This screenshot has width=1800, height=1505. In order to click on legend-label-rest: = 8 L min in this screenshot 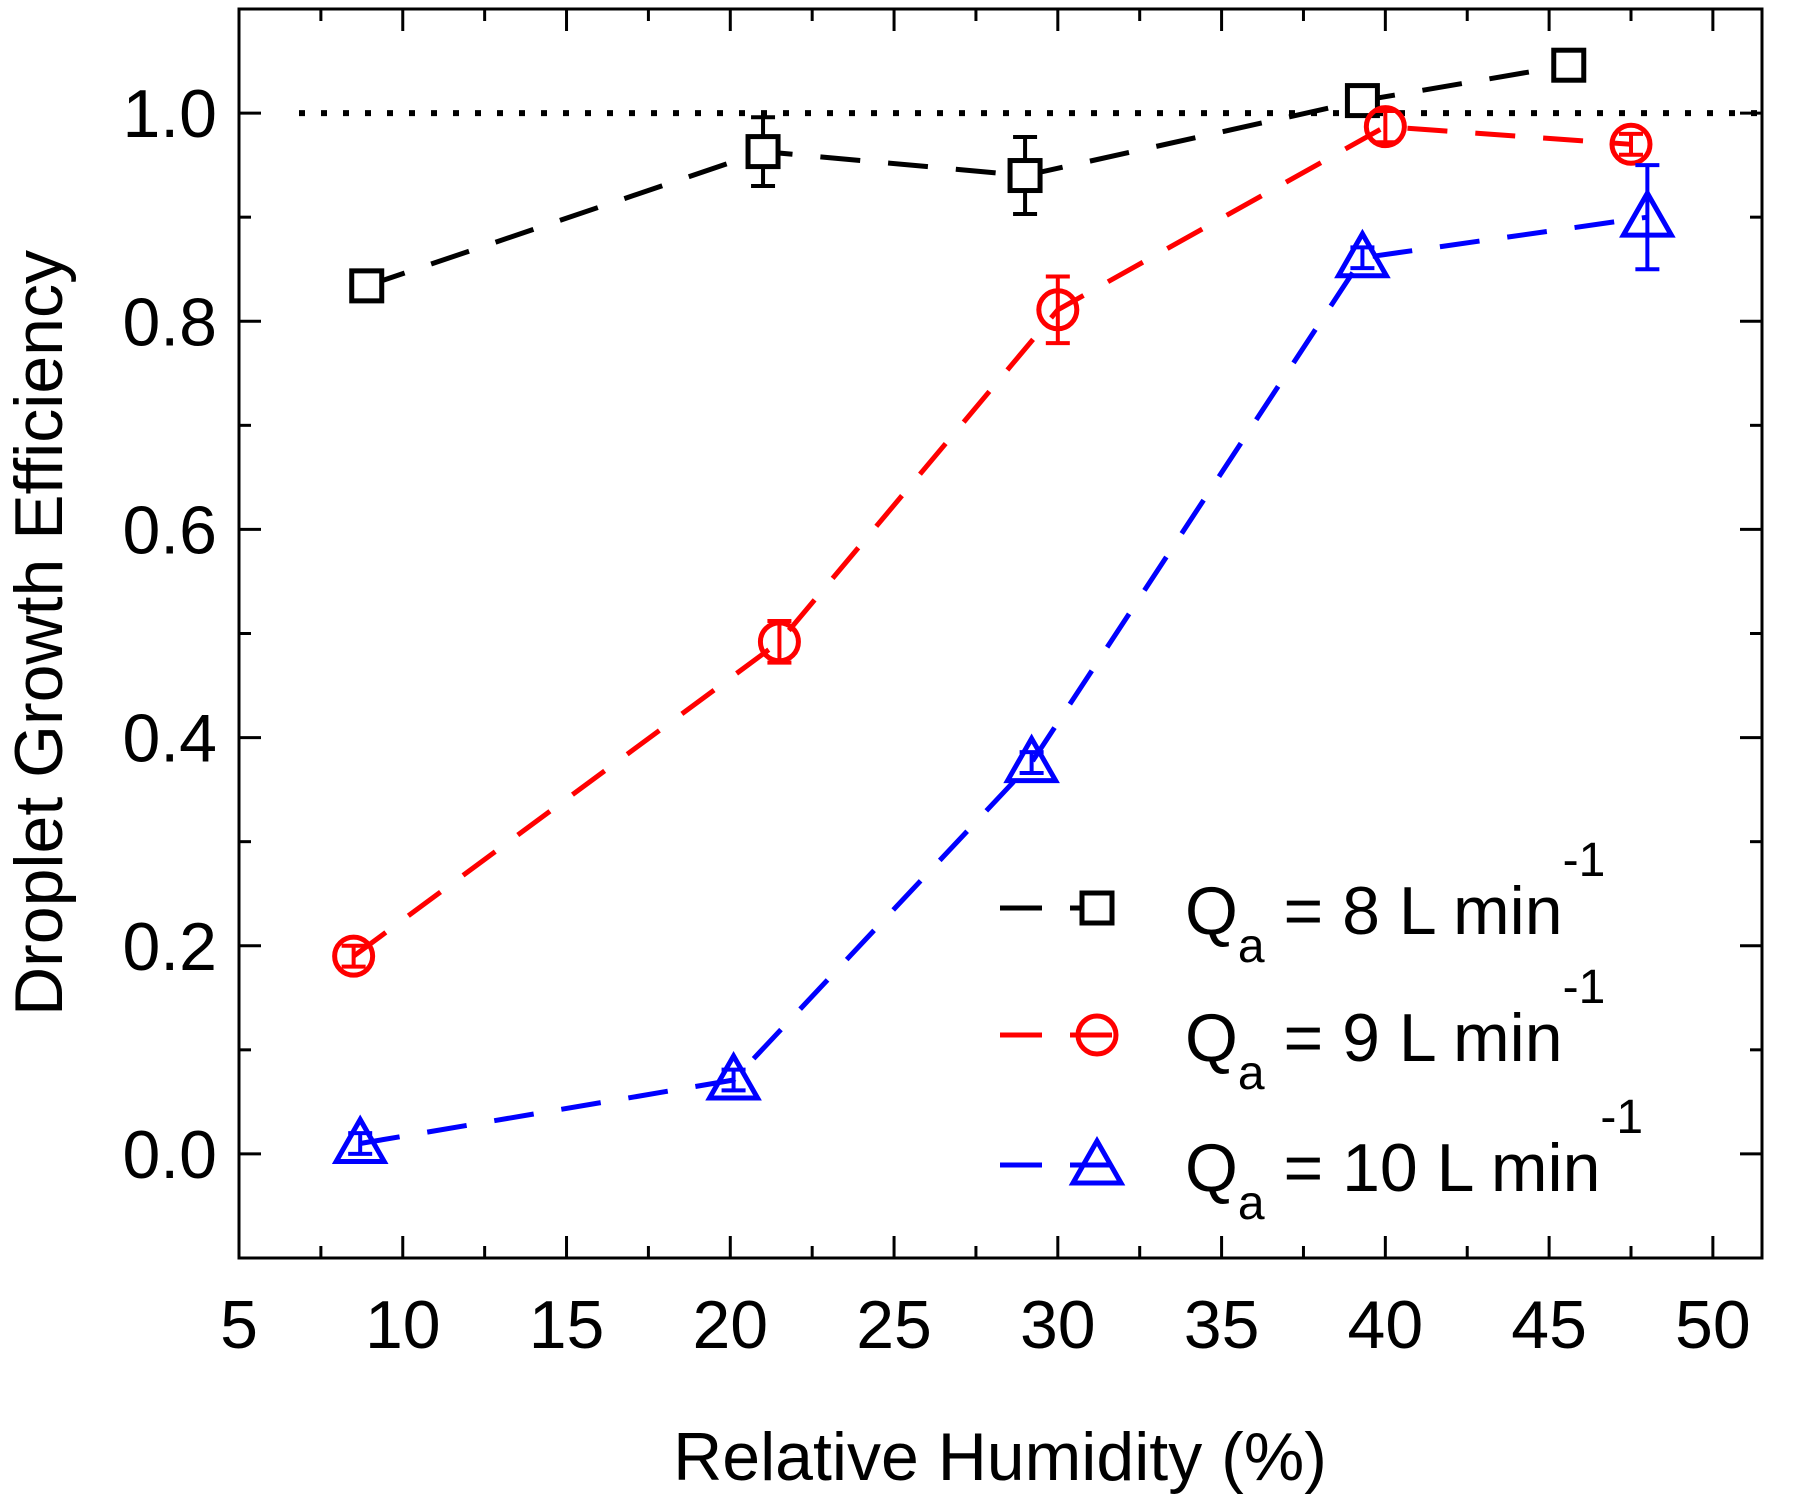, I will do `click(1414, 911)`.